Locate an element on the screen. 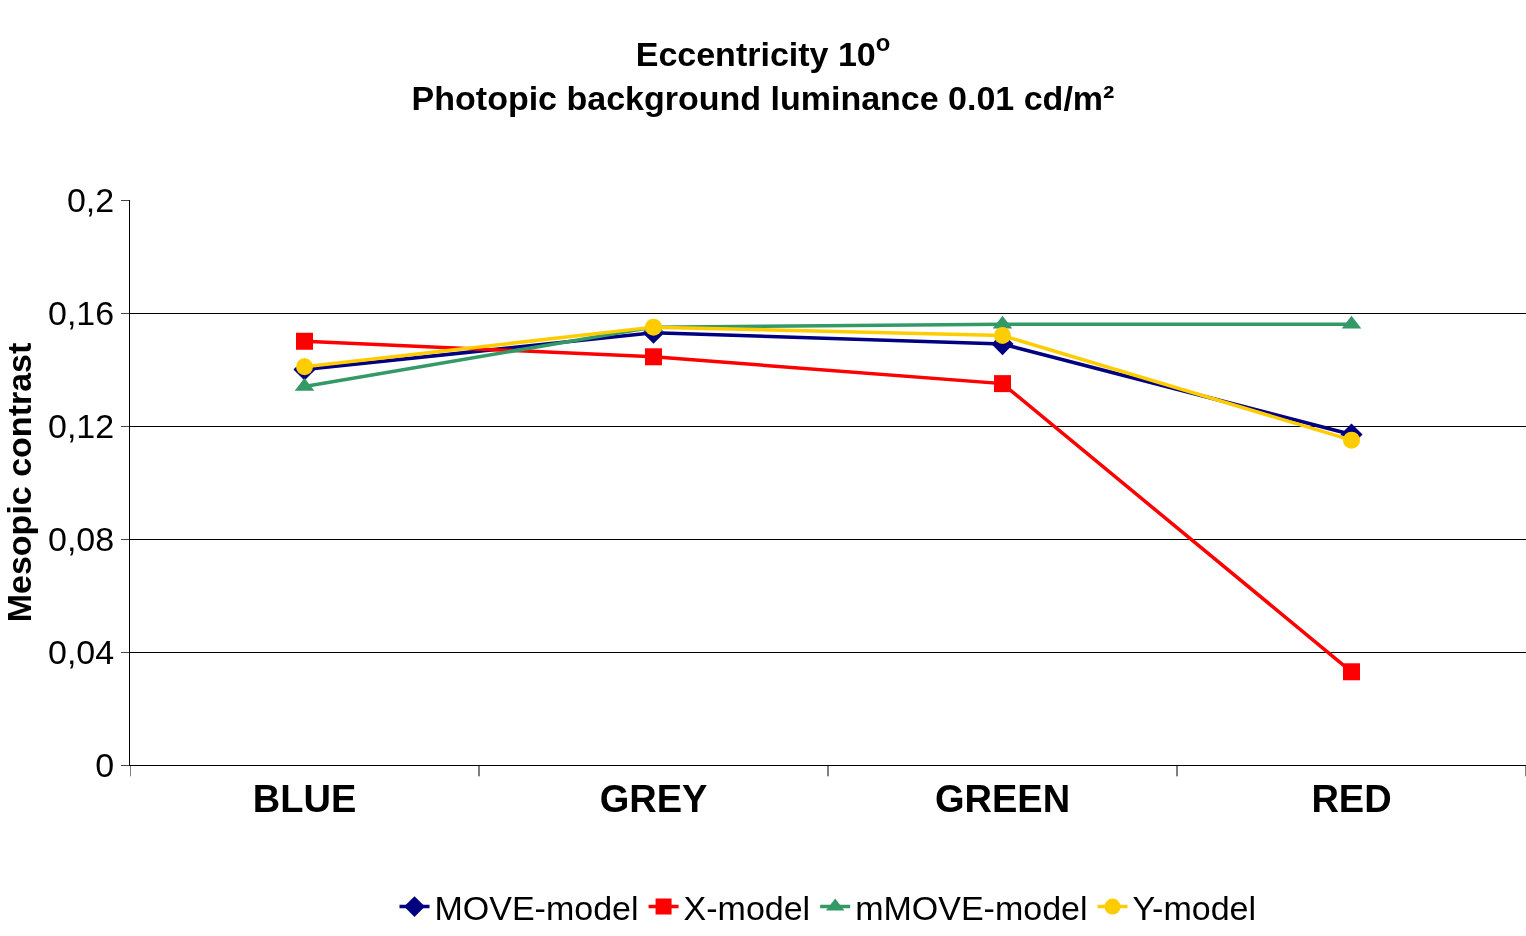 Image resolution: width=1526 pixels, height=936 pixels. x-tick-label: RED is located at coordinates (1351, 798).